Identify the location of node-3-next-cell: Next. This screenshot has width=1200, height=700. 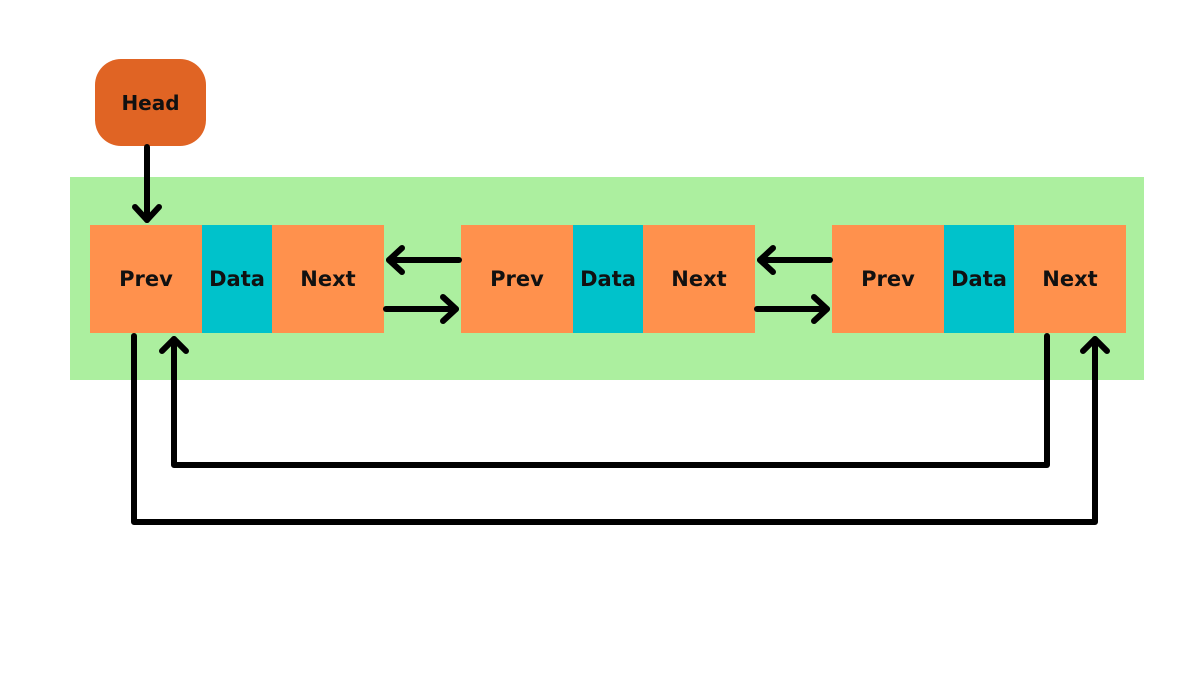
(1070, 279).